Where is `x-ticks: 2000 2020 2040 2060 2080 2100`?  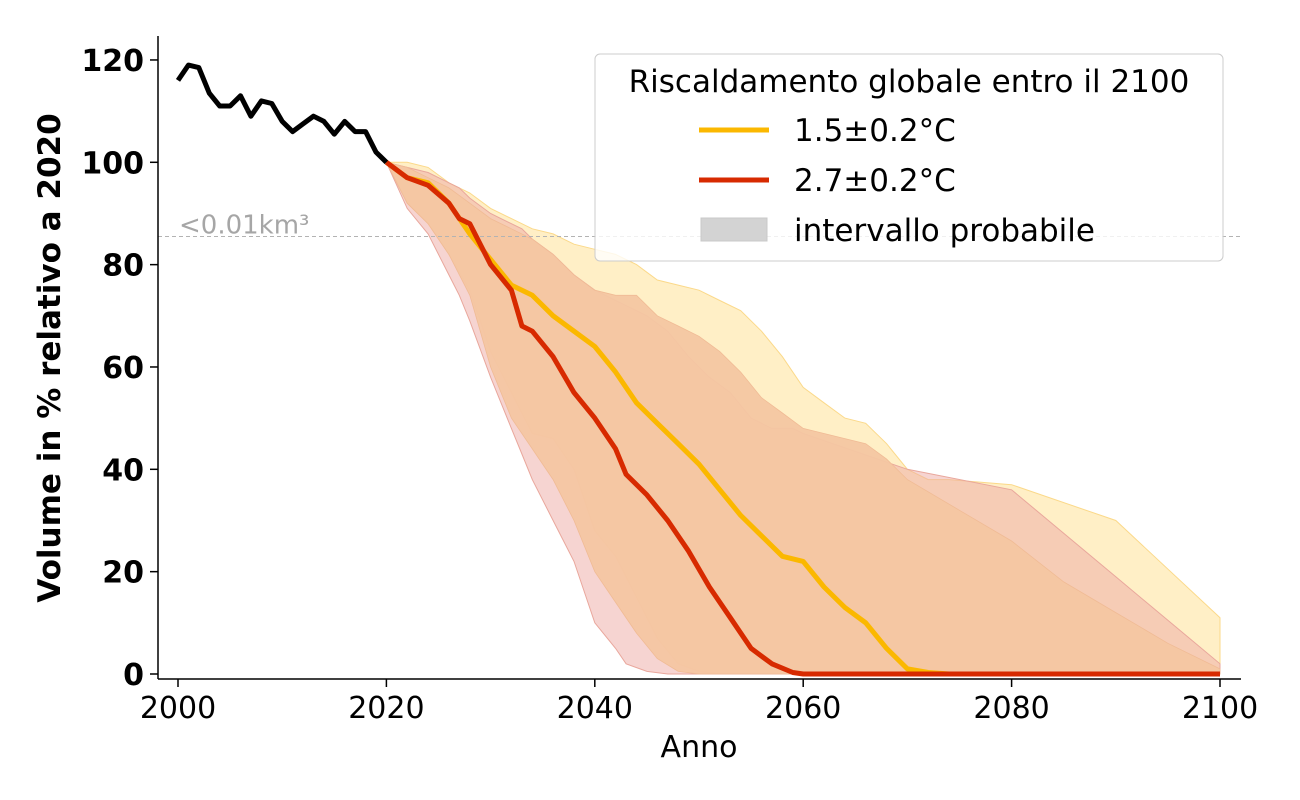 x-ticks: 2000 2020 2040 2060 2080 2100 is located at coordinates (699, 702).